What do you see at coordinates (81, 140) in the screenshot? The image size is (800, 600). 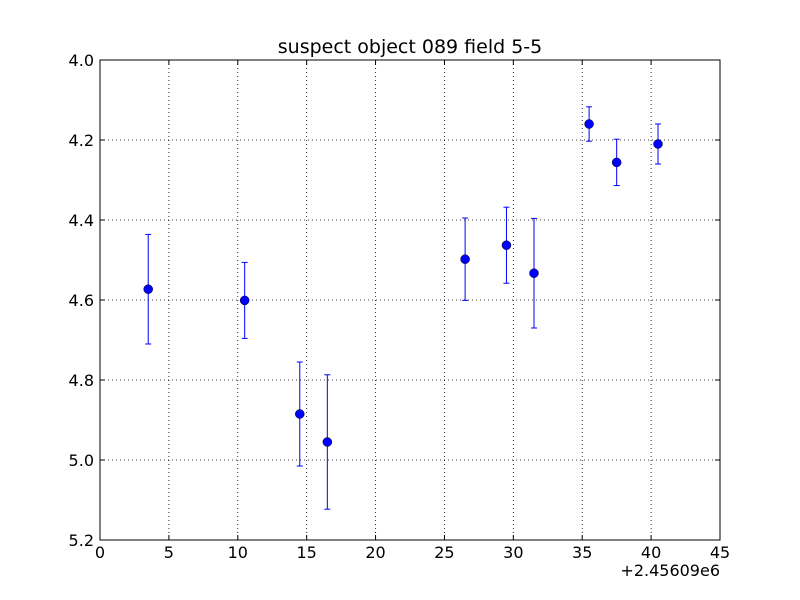 I see `y-tick-label: 4.2` at bounding box center [81, 140].